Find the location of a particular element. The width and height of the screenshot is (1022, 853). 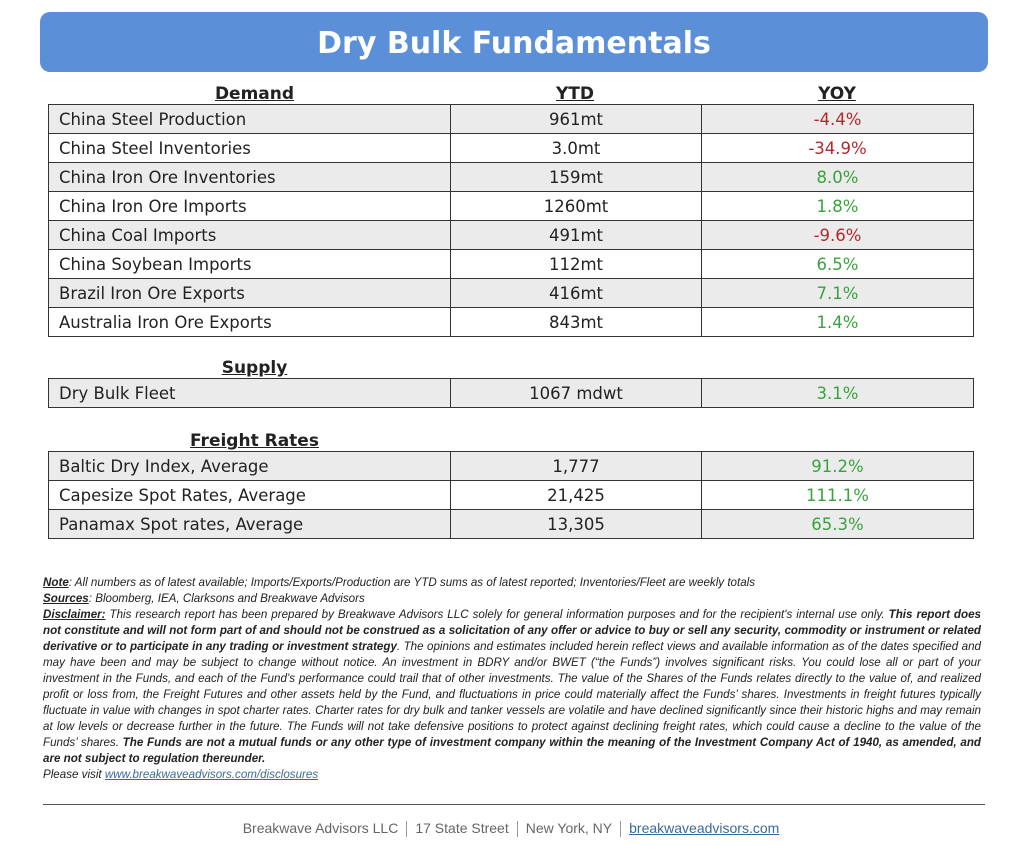

yoy-header: YOY is located at coordinates (837, 94).